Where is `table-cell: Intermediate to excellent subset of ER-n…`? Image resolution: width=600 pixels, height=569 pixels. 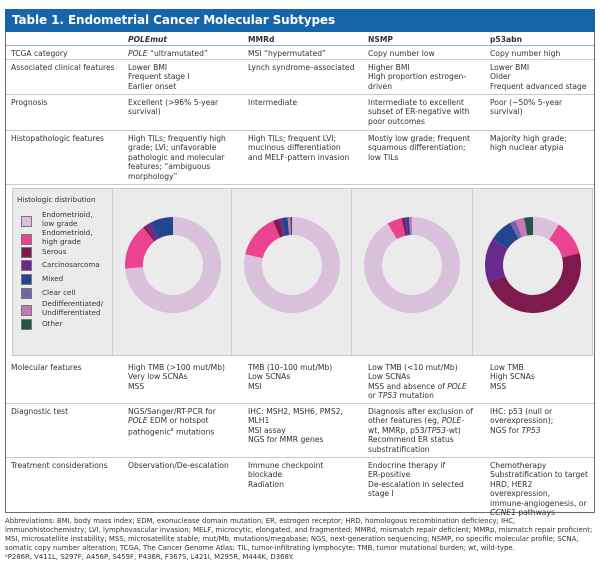 table-cell: Intermediate to excellent subset of ER-n… is located at coordinates (419, 112).